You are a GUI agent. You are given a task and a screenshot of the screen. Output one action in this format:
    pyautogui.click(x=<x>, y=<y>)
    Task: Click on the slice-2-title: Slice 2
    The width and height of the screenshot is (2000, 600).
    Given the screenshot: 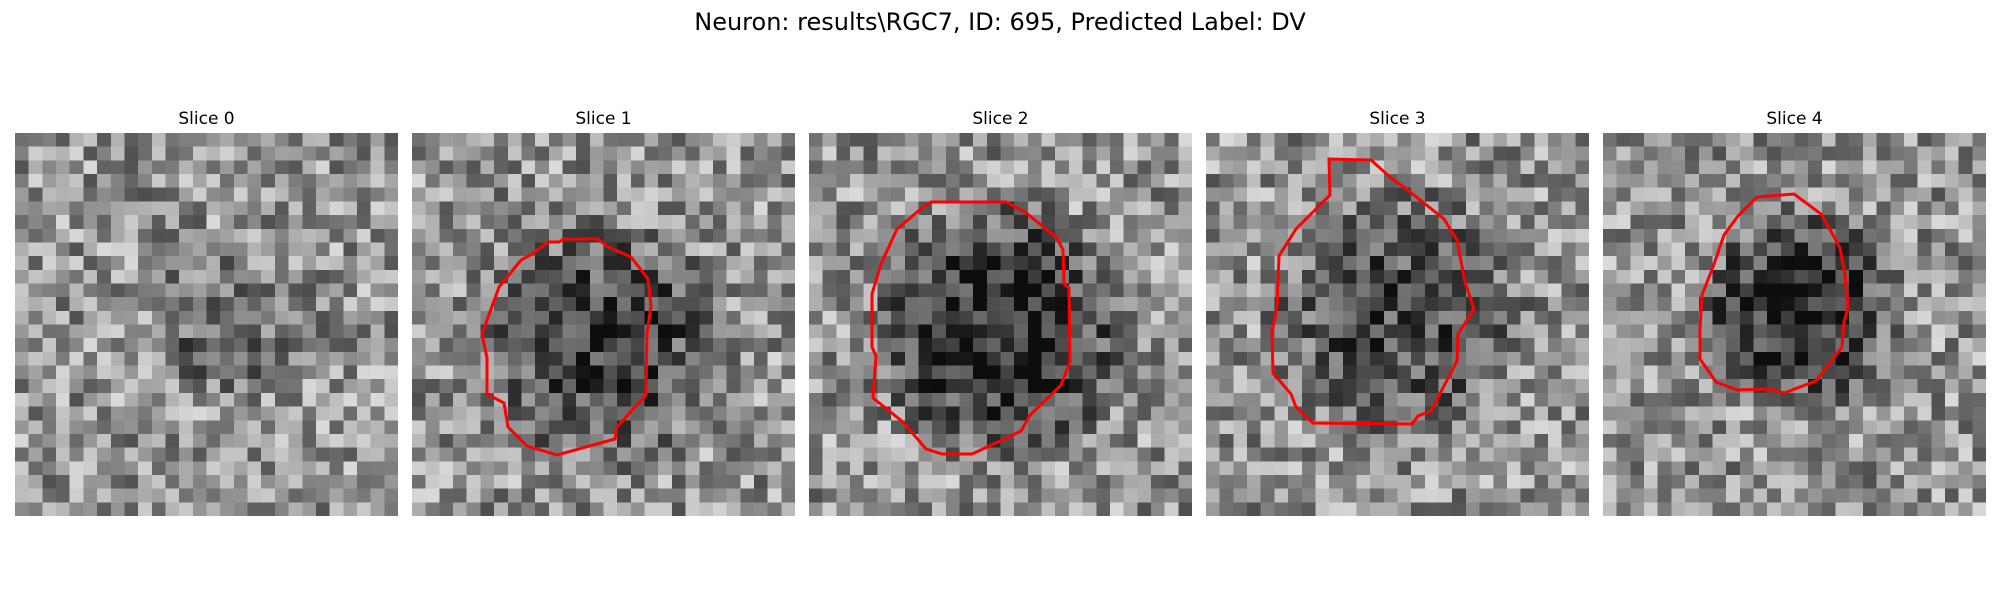 What is the action you would take?
    pyautogui.click(x=1000, y=119)
    